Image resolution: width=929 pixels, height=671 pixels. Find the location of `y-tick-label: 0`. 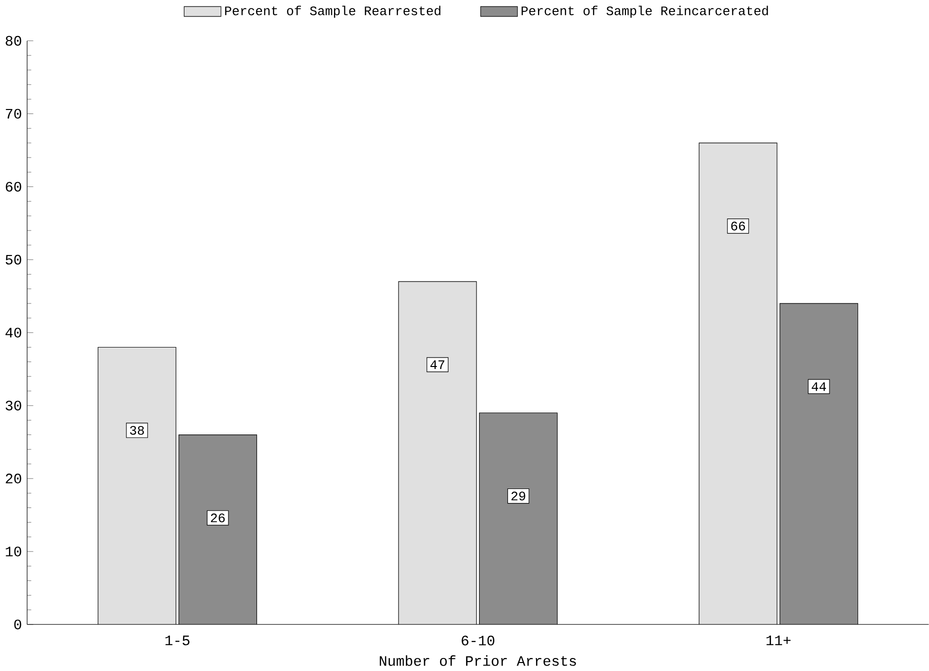

y-tick-label: 0 is located at coordinates (18, 625).